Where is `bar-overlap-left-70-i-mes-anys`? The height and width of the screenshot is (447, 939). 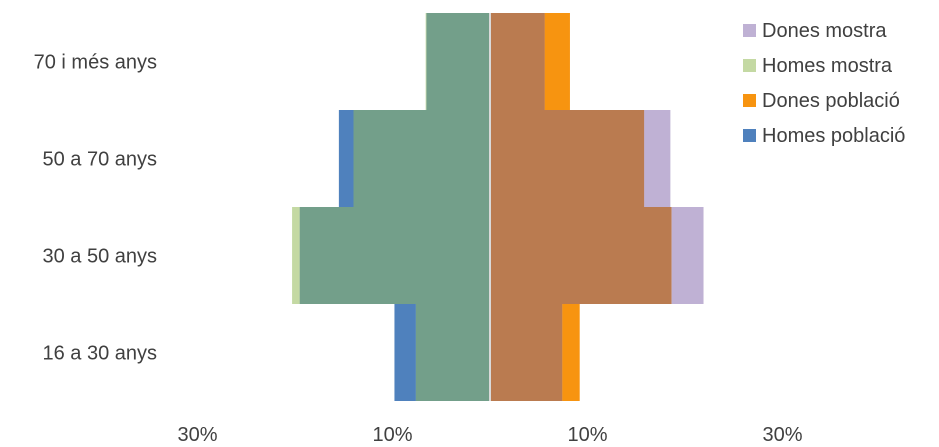 bar-overlap-left-70-i-mes-anys is located at coordinates (458, 61).